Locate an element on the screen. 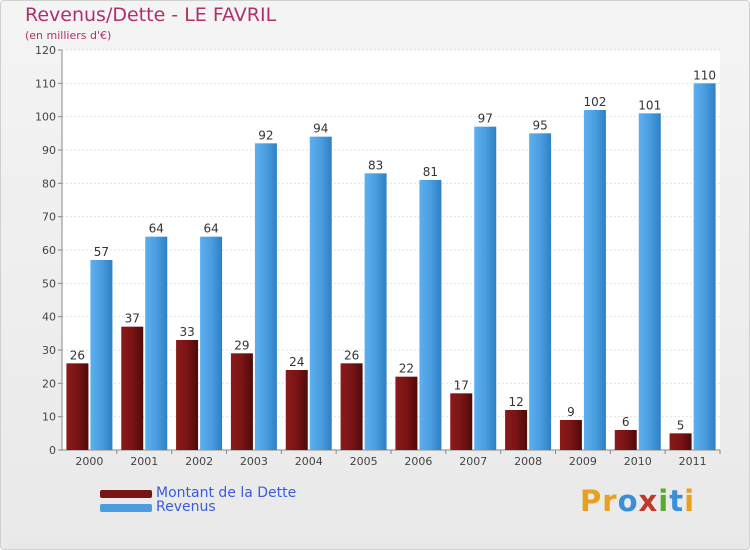  legend-swatch-revenus is located at coordinates (126, 508).